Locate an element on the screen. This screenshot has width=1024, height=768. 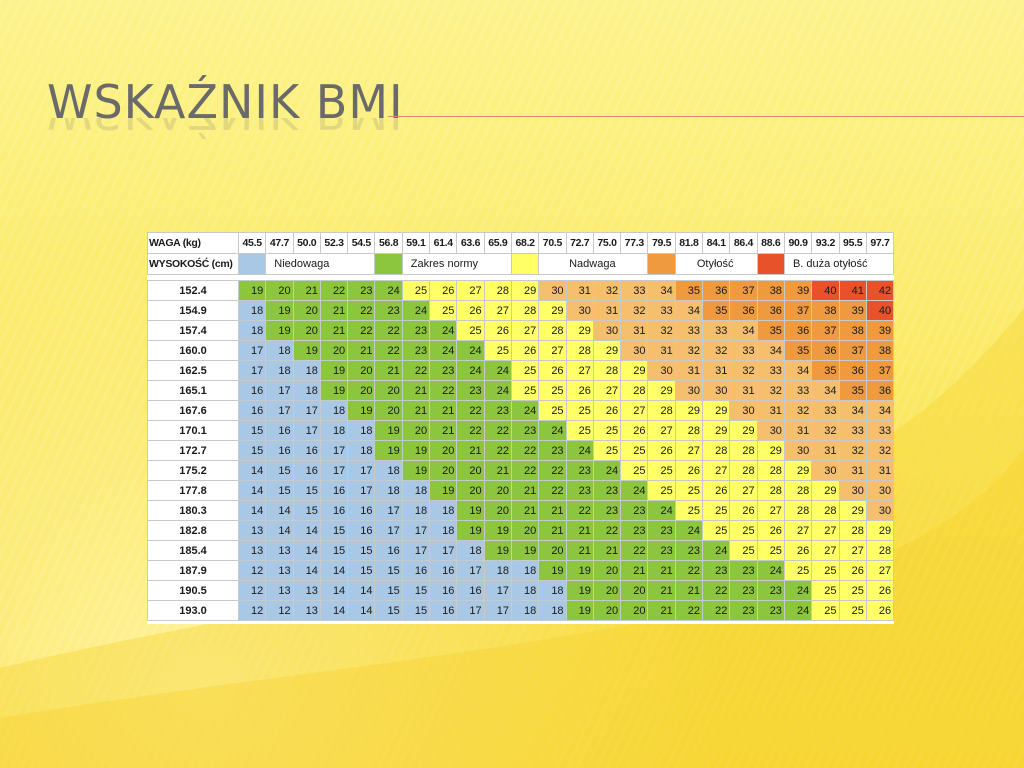
height-cell: 157.4 is located at coordinates (193, 330).